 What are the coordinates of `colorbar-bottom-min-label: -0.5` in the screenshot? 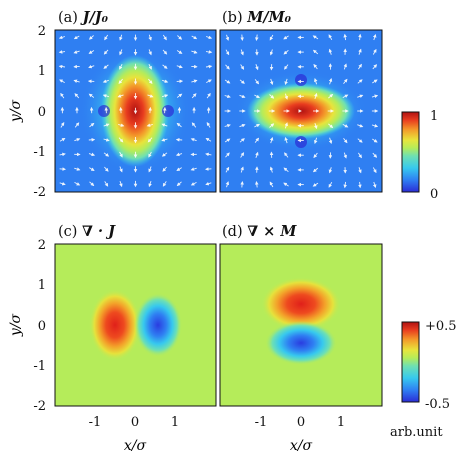 It's located at (437, 404).